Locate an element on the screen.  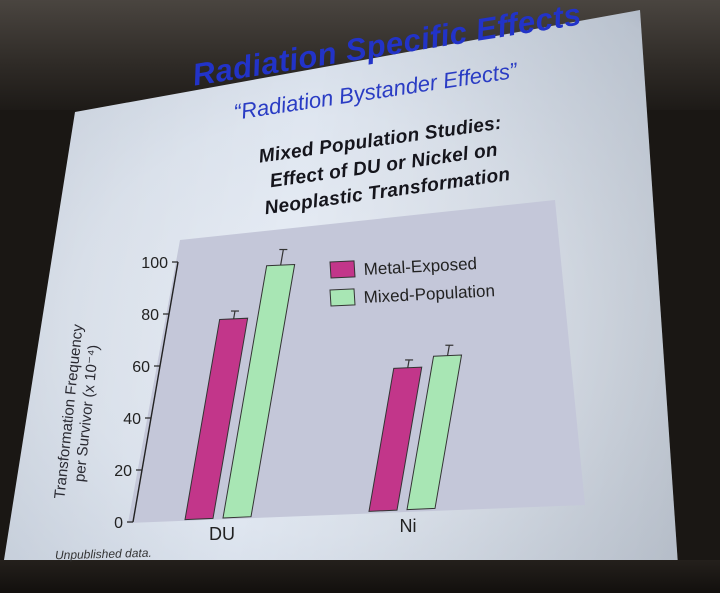
y-tick-label: 0 is located at coordinates (118, 523).